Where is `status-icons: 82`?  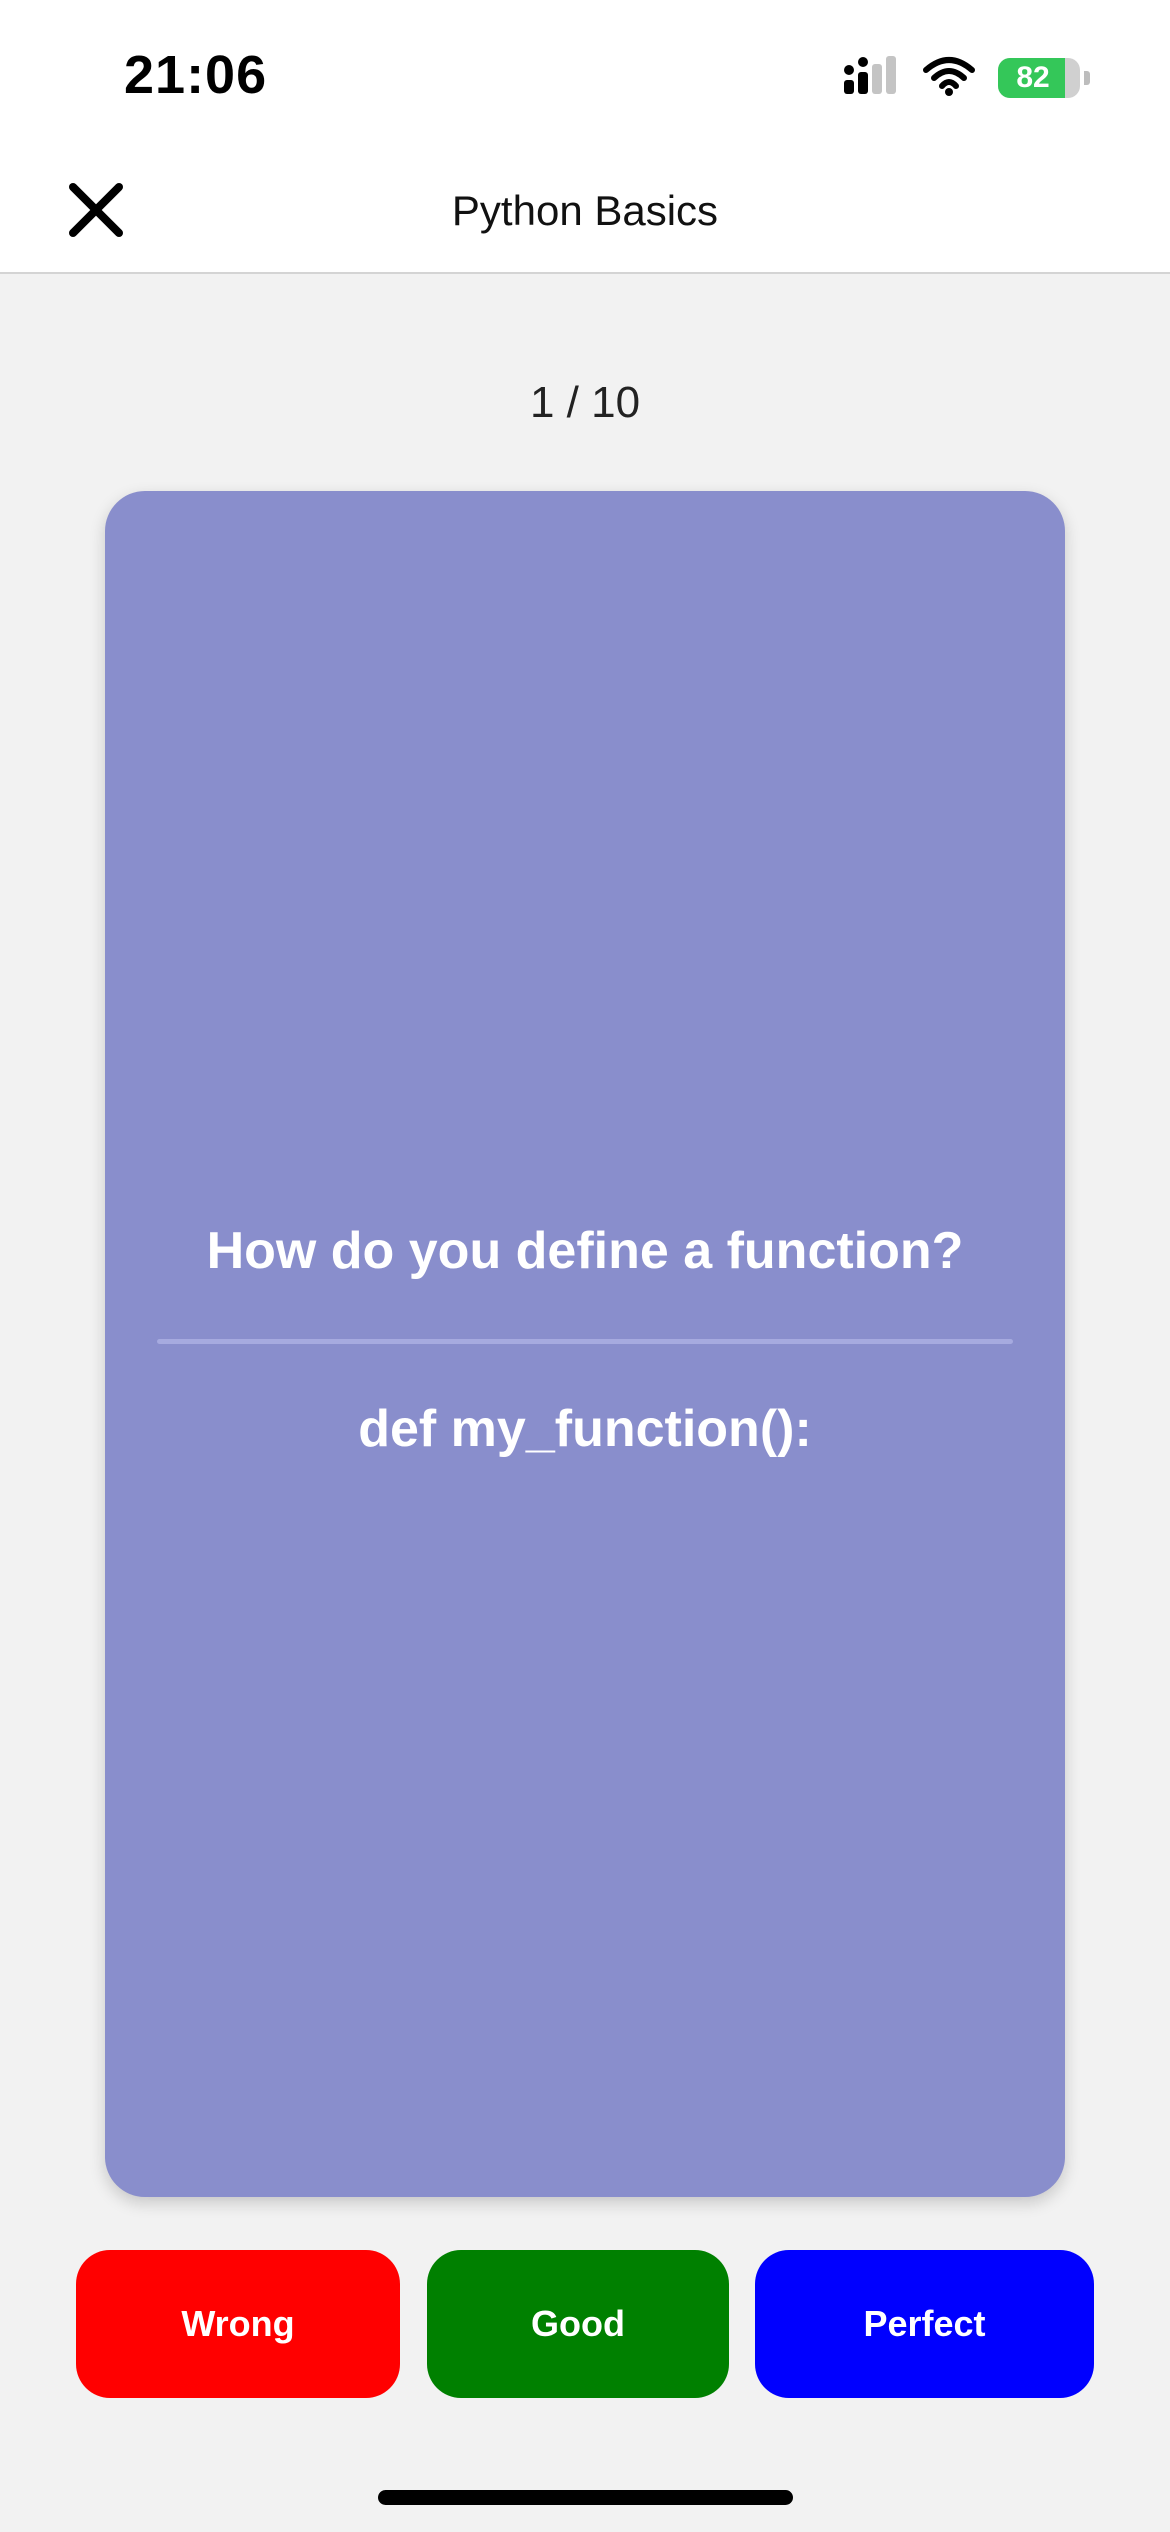
status-icons: 82 is located at coordinates (966, 78).